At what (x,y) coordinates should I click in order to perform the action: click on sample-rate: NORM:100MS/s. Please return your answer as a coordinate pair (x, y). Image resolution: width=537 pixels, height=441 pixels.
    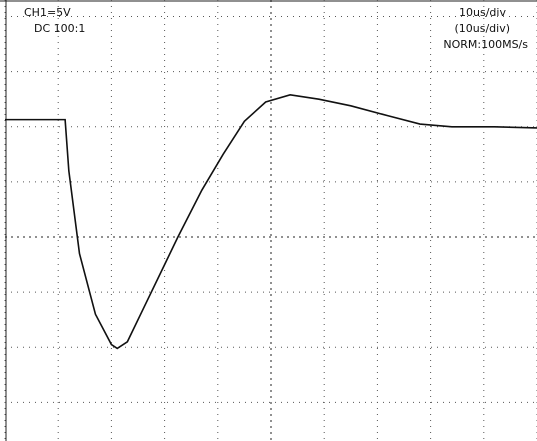
    Looking at the image, I should click on (485, 44).